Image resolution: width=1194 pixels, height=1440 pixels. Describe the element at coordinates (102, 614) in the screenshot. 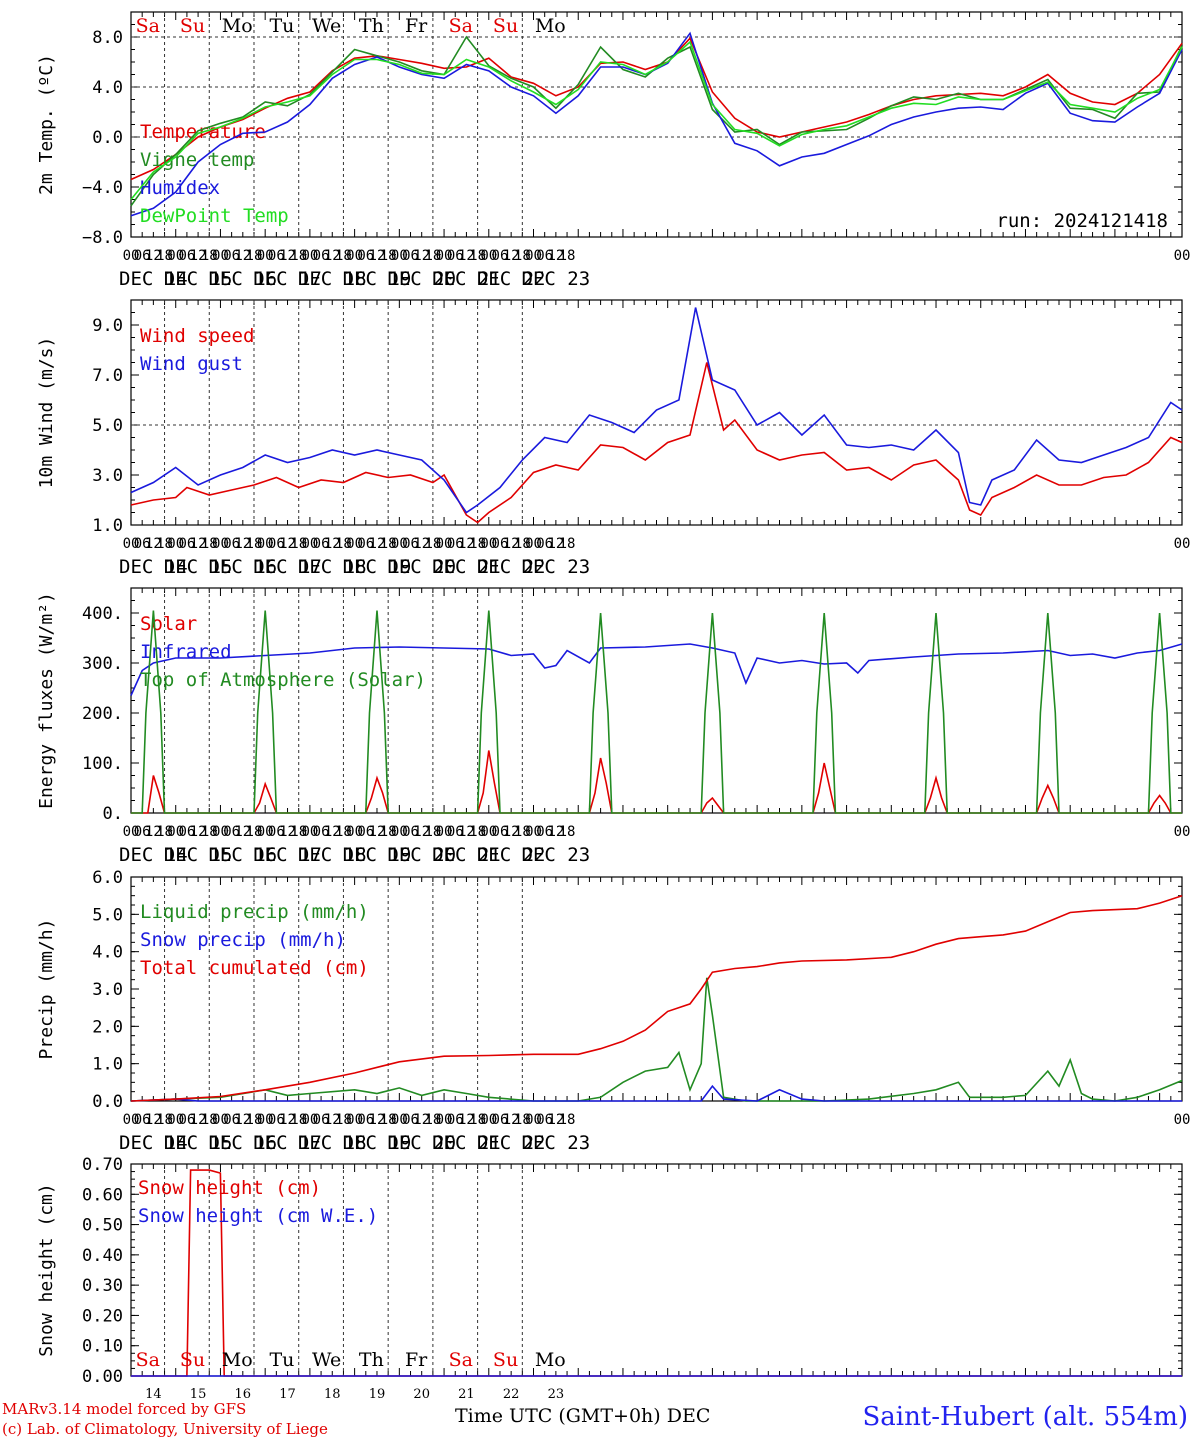

I see `y-tick-label: 400.` at that location.